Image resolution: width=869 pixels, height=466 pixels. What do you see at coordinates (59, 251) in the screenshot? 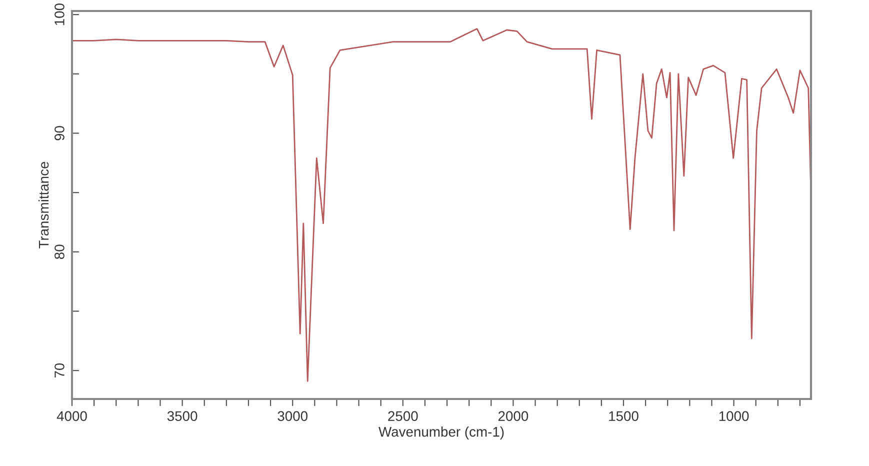
I see `y-tick-label: 80` at bounding box center [59, 251].